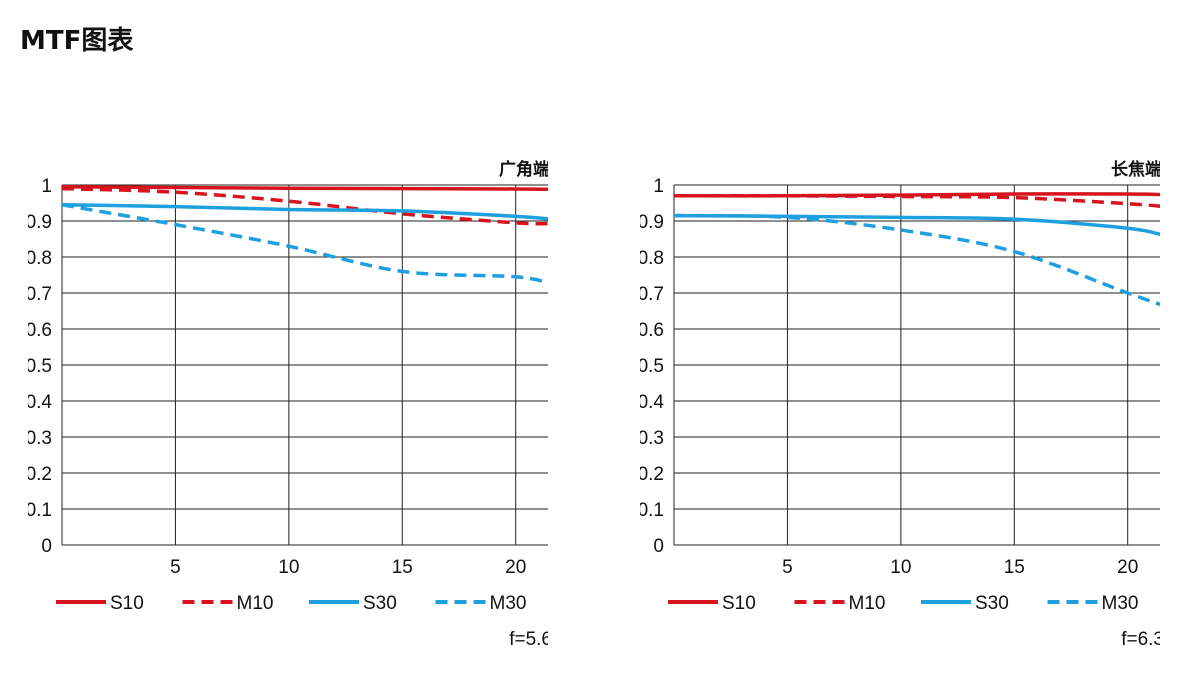 The image size is (1192, 674). Describe the element at coordinates (523, 169) in the screenshot. I see `chart-title: 广角端` at that location.